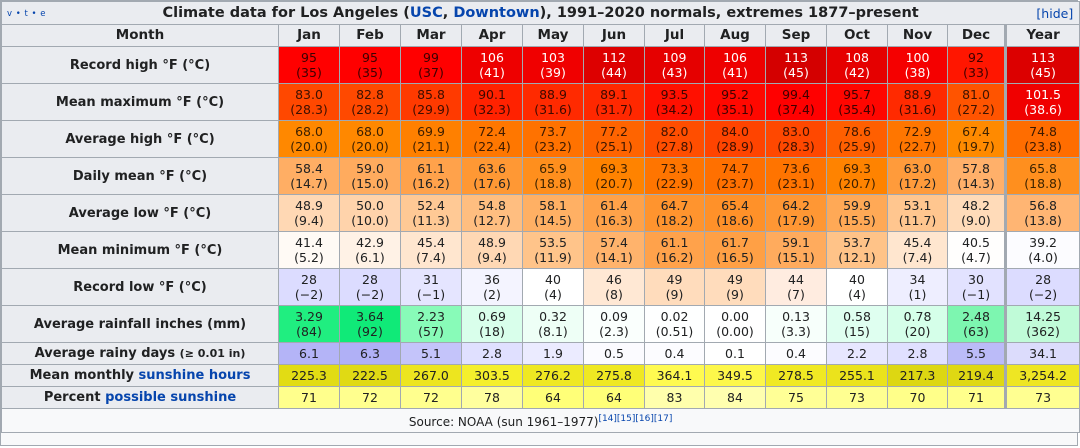 The image size is (1080, 448). I want to click on cell-value-metric: (2), so click(492, 294).